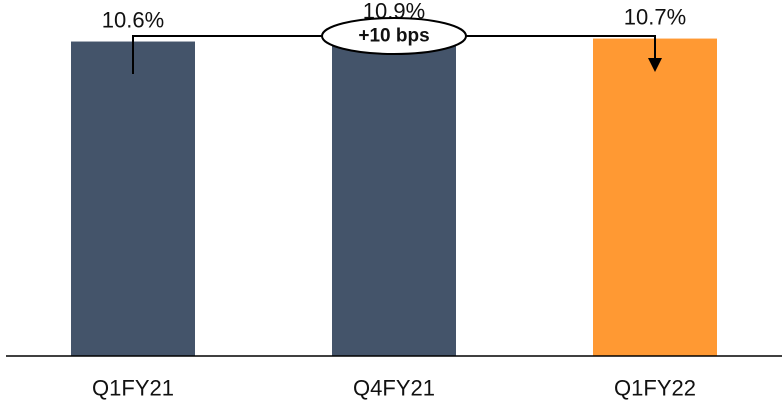 This screenshot has height=405, width=782. I want to click on x-tick-label-q1fy21: Q1FY21, so click(133, 388).